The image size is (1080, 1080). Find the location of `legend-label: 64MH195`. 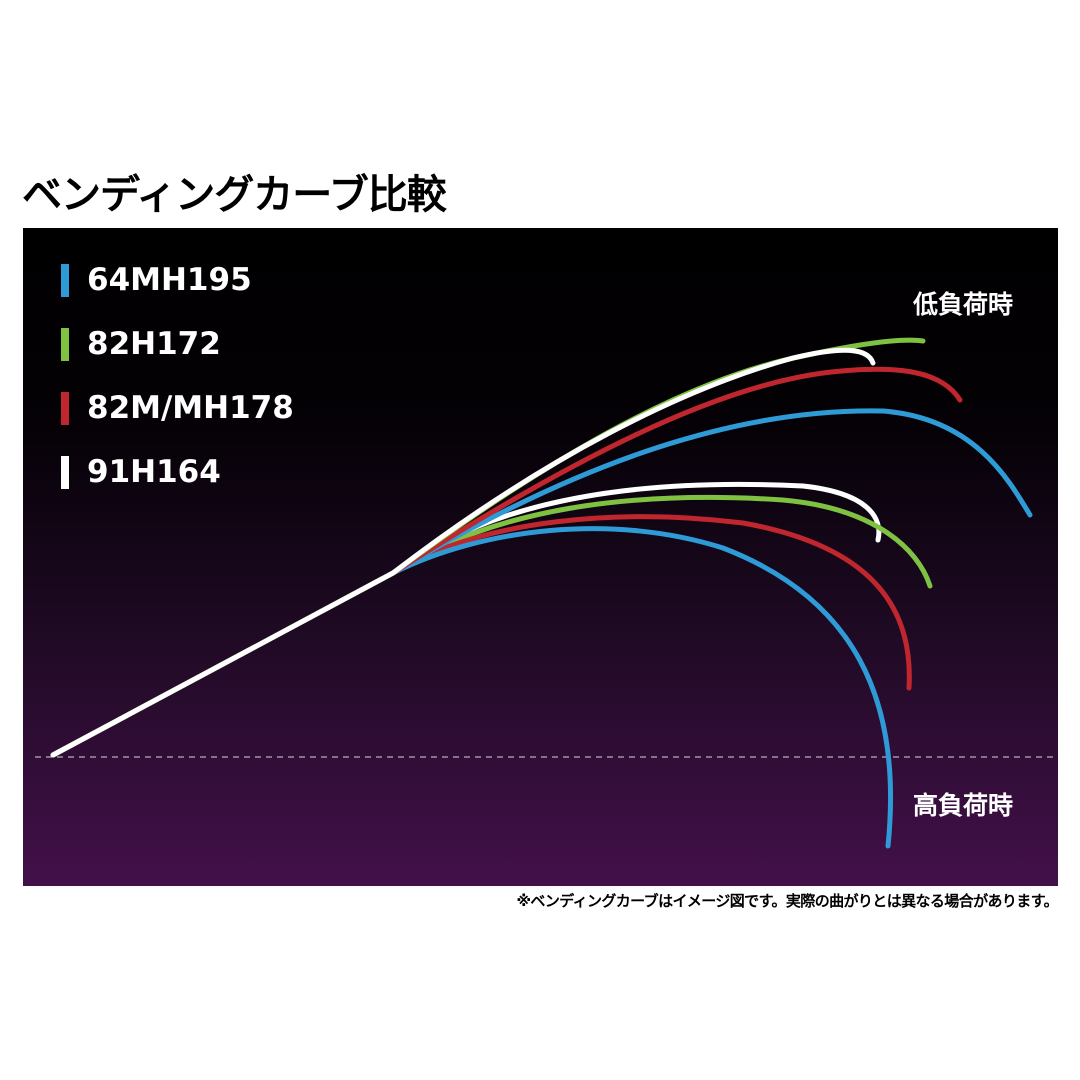

legend-label: 64MH195 is located at coordinates (169, 280).